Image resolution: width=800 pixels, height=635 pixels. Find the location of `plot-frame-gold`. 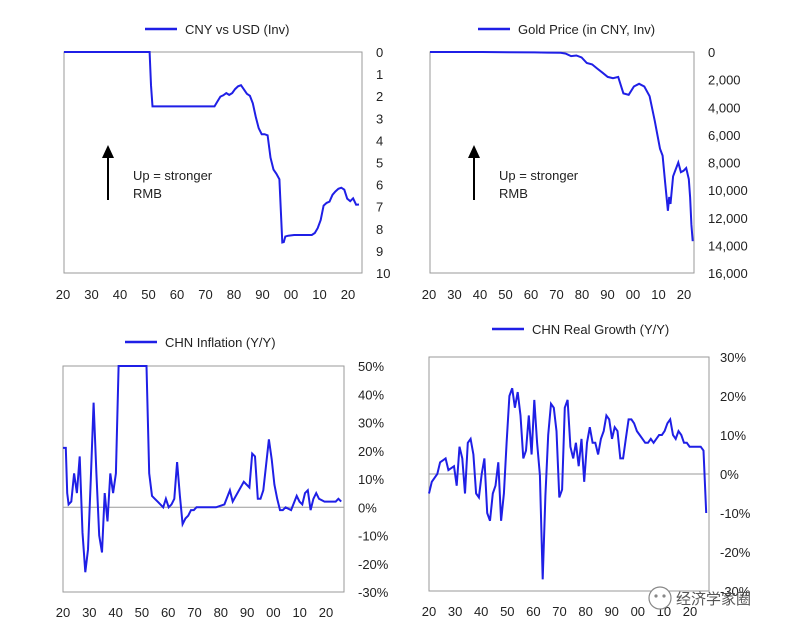

plot-frame-gold is located at coordinates (562, 162).